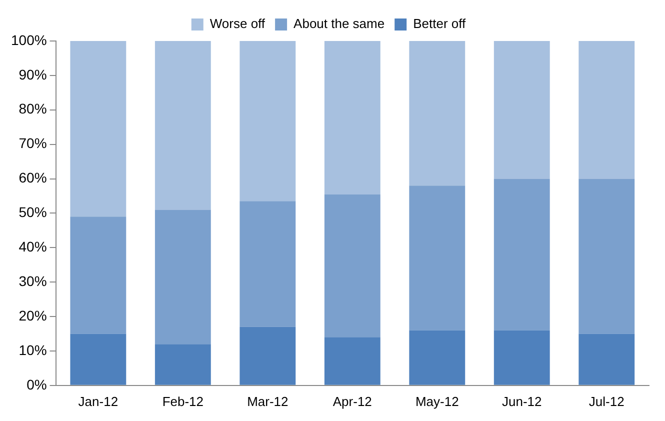 Image resolution: width=665 pixels, height=421 pixels. Describe the element at coordinates (36, 384) in the screenshot. I see `y-tick-label: 0%` at that location.